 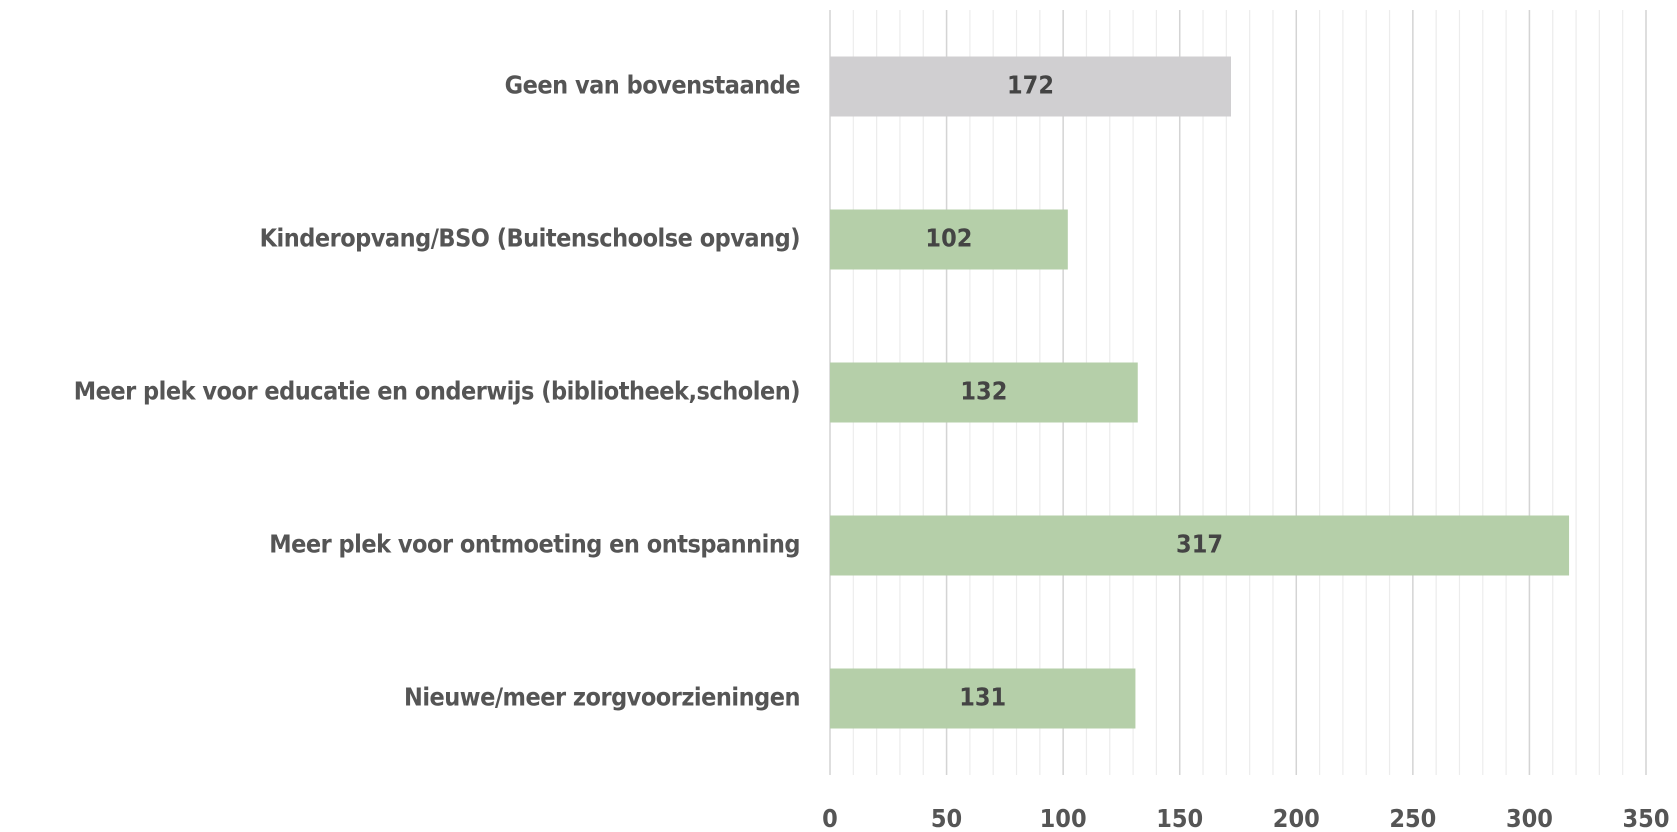 I want to click on x-tick-label: 150, so click(x=1179, y=818).